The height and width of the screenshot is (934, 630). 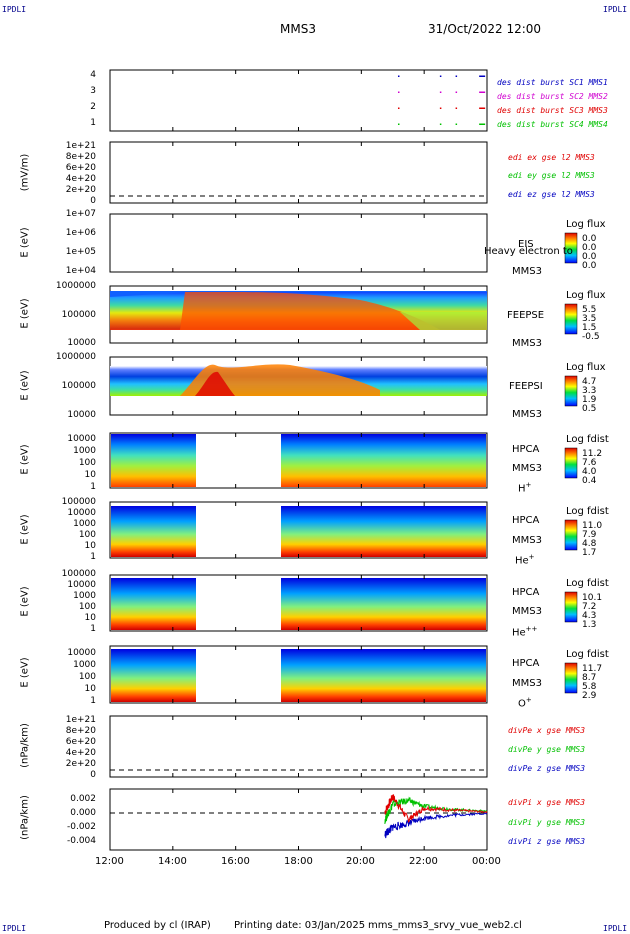 What do you see at coordinates (527, 540) in the screenshot?
I see `hpca-he-spacecraft-label: MMS3` at bounding box center [527, 540].